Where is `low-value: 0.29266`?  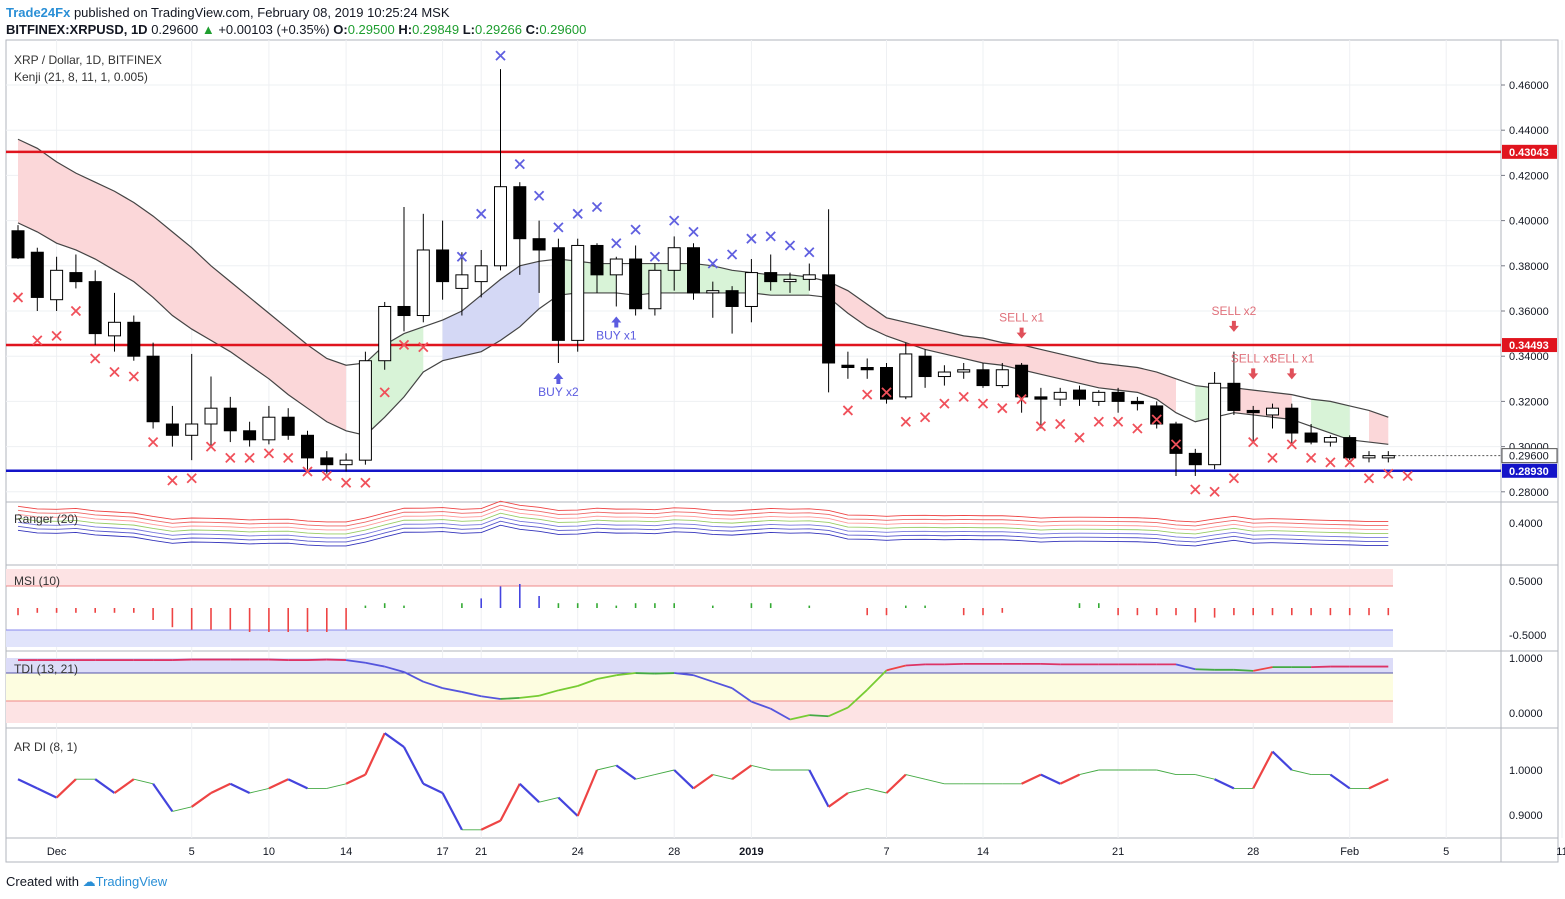
low-value: 0.29266 is located at coordinates (498, 29).